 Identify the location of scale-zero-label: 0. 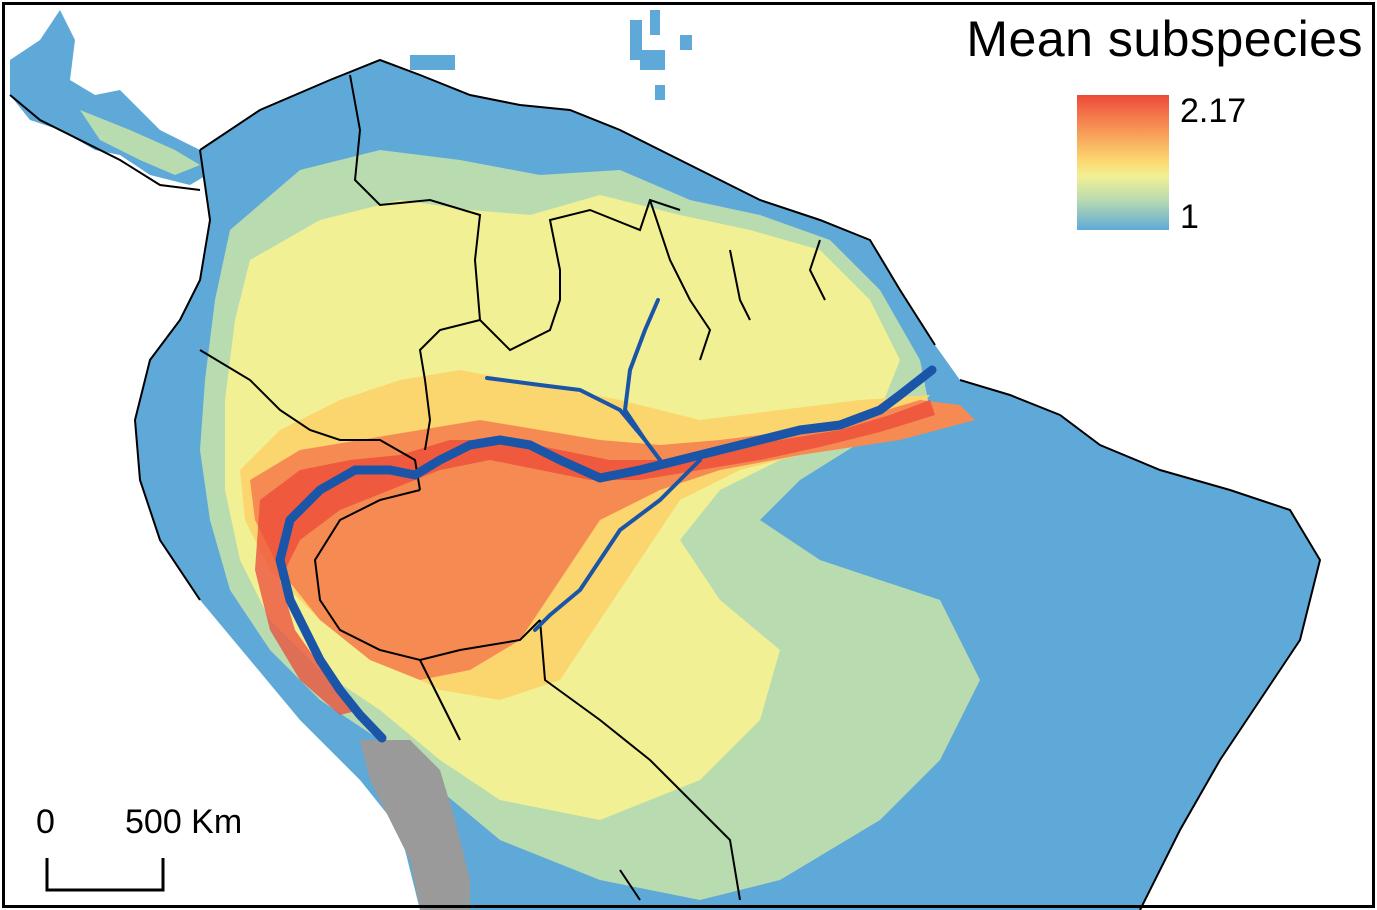
(45, 822).